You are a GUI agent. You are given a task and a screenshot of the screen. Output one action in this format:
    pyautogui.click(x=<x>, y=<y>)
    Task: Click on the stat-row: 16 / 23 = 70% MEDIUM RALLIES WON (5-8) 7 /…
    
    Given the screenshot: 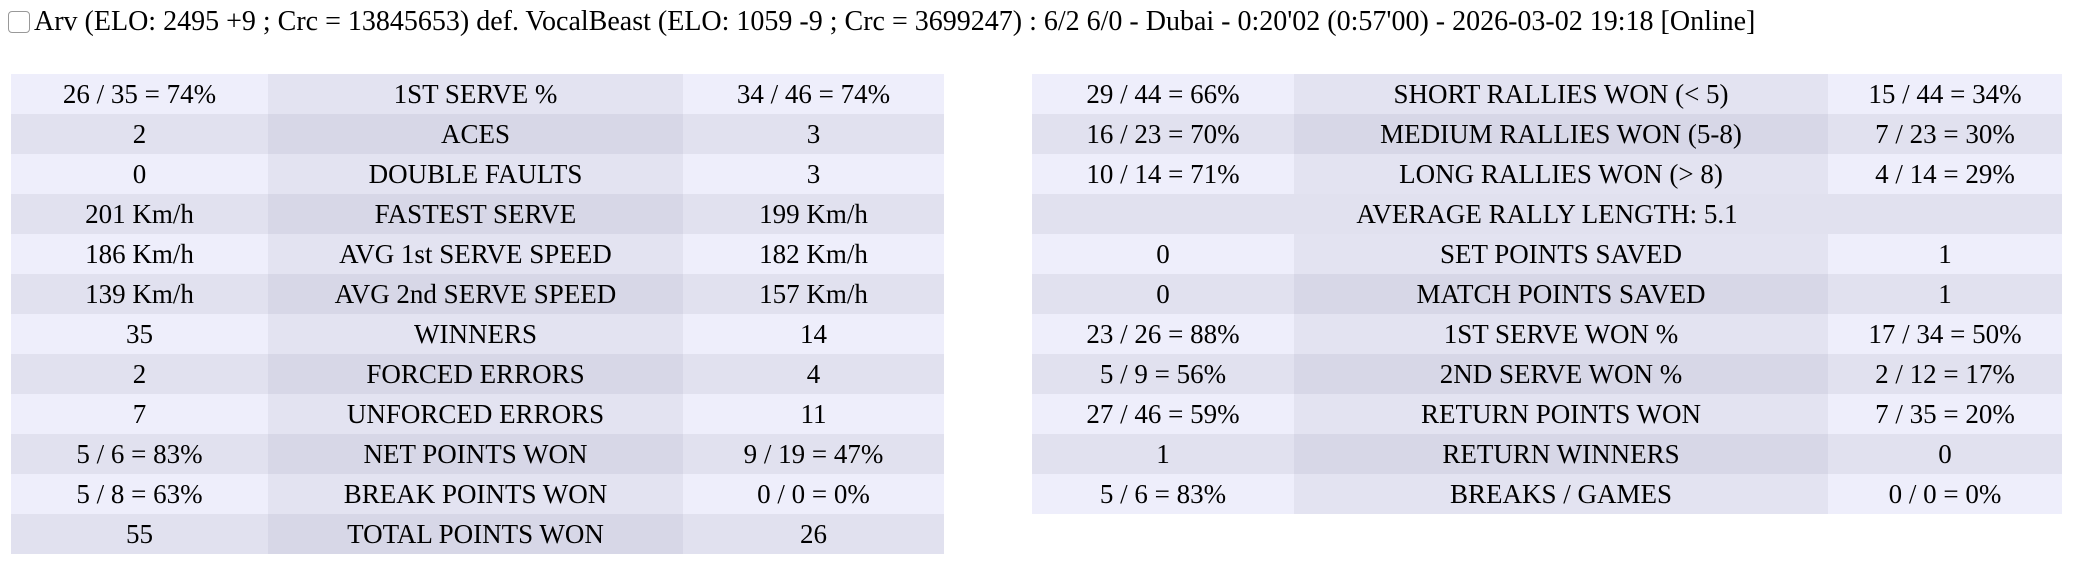 What is the action you would take?
    pyautogui.click(x=1547, y=134)
    